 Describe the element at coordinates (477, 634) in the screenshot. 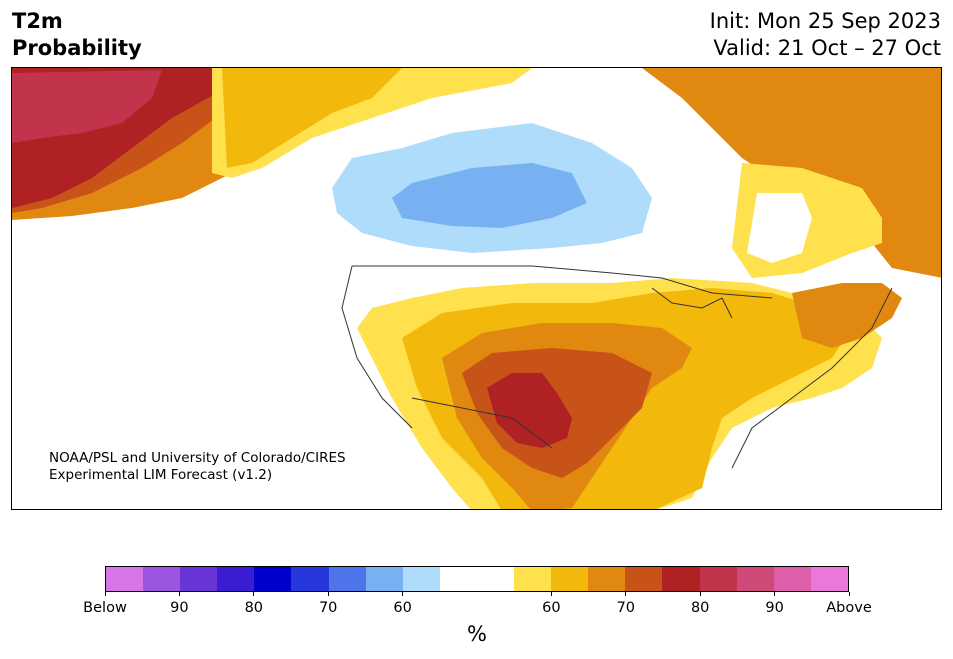

I see `colorbar-unit: %` at that location.